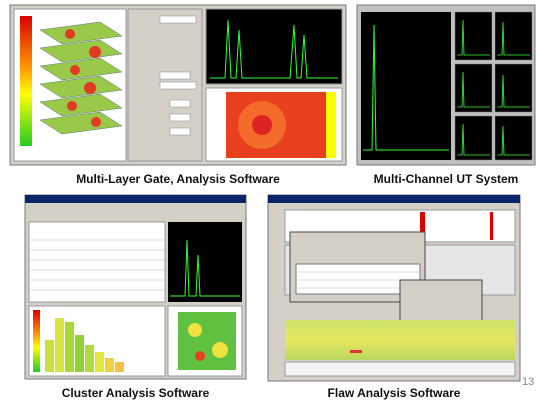  I want to click on screenshot-multichannel, so click(446, 85).